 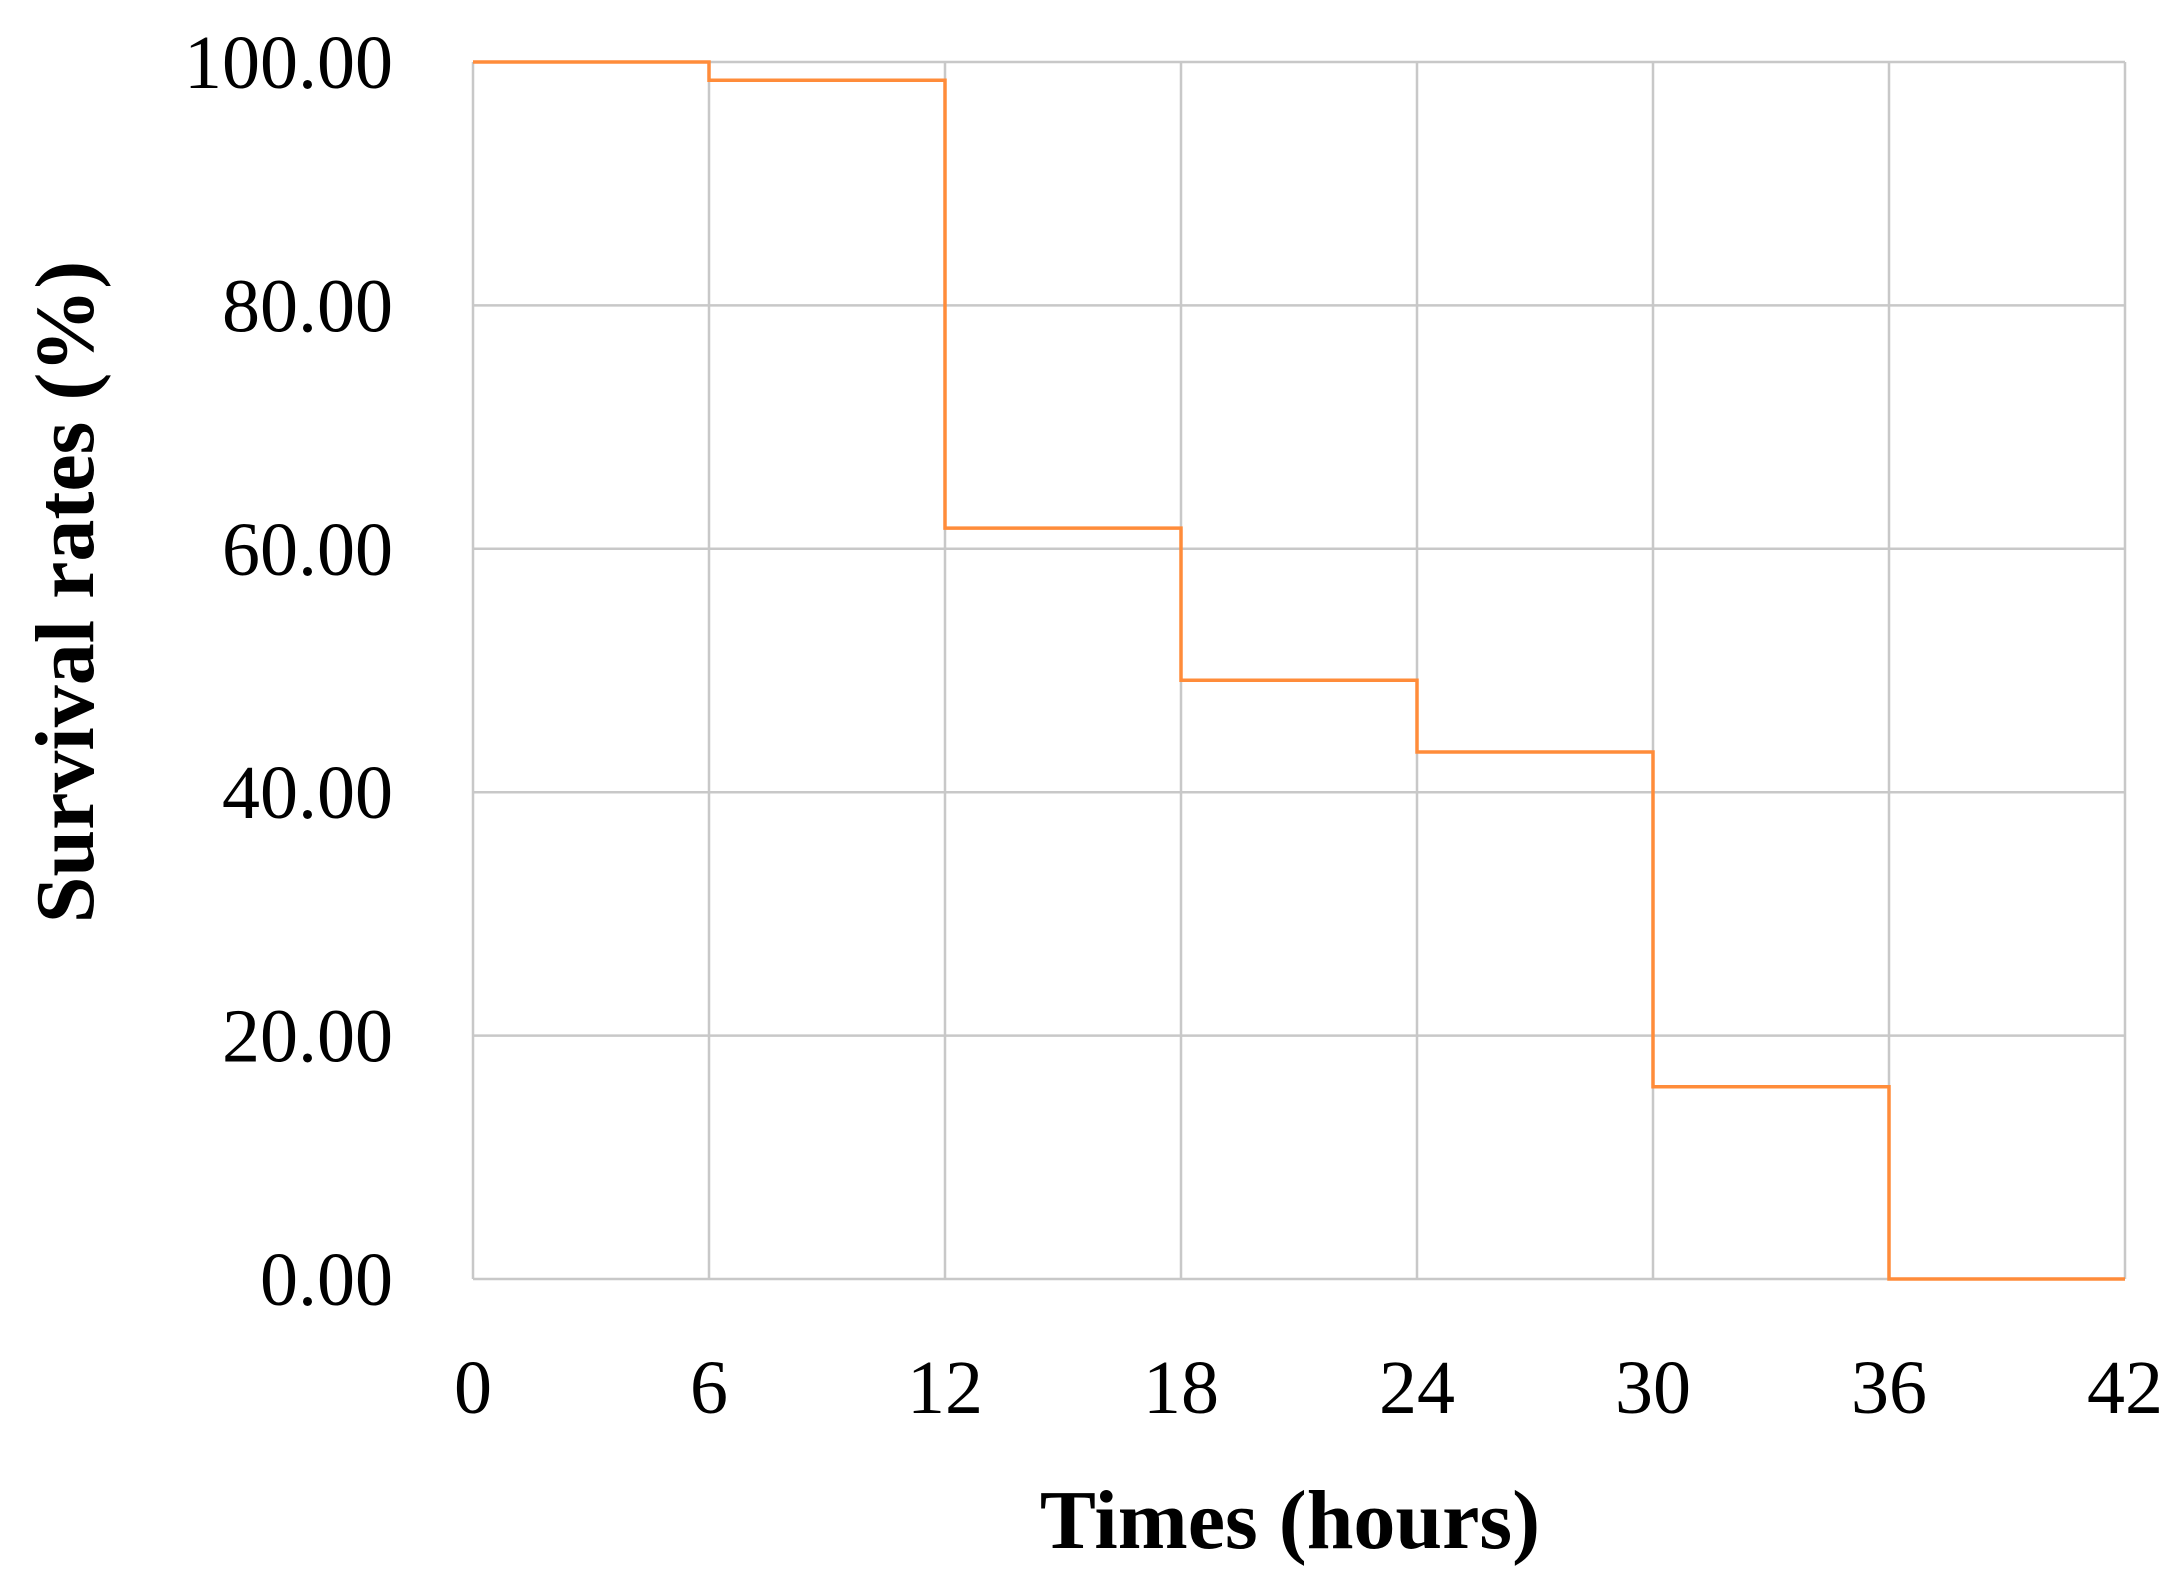 I want to click on y-tick-label: 100.00, so click(x=288, y=63).